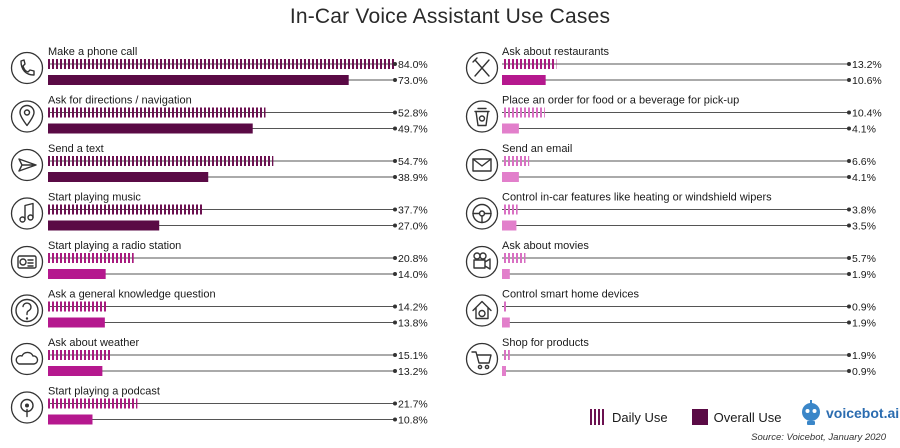 The width and height of the screenshot is (900, 448). Describe the element at coordinates (482, 213) in the screenshot. I see `wheel-hub` at that location.